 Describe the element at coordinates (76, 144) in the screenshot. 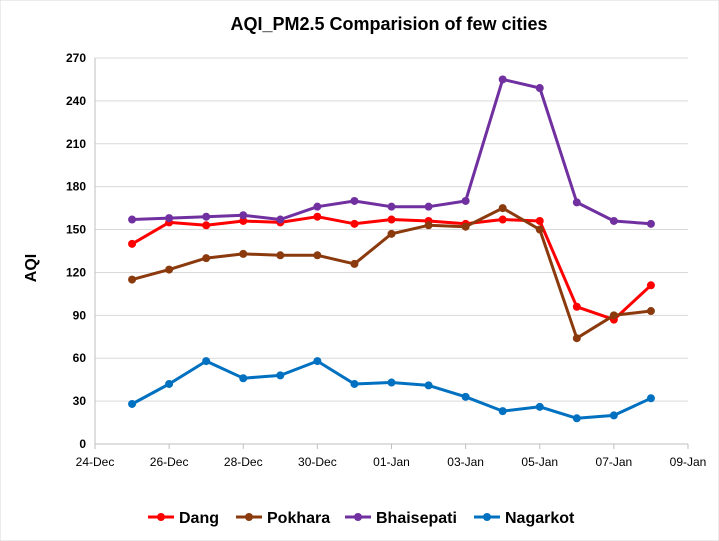

I see `y-tick-label: 210` at that location.